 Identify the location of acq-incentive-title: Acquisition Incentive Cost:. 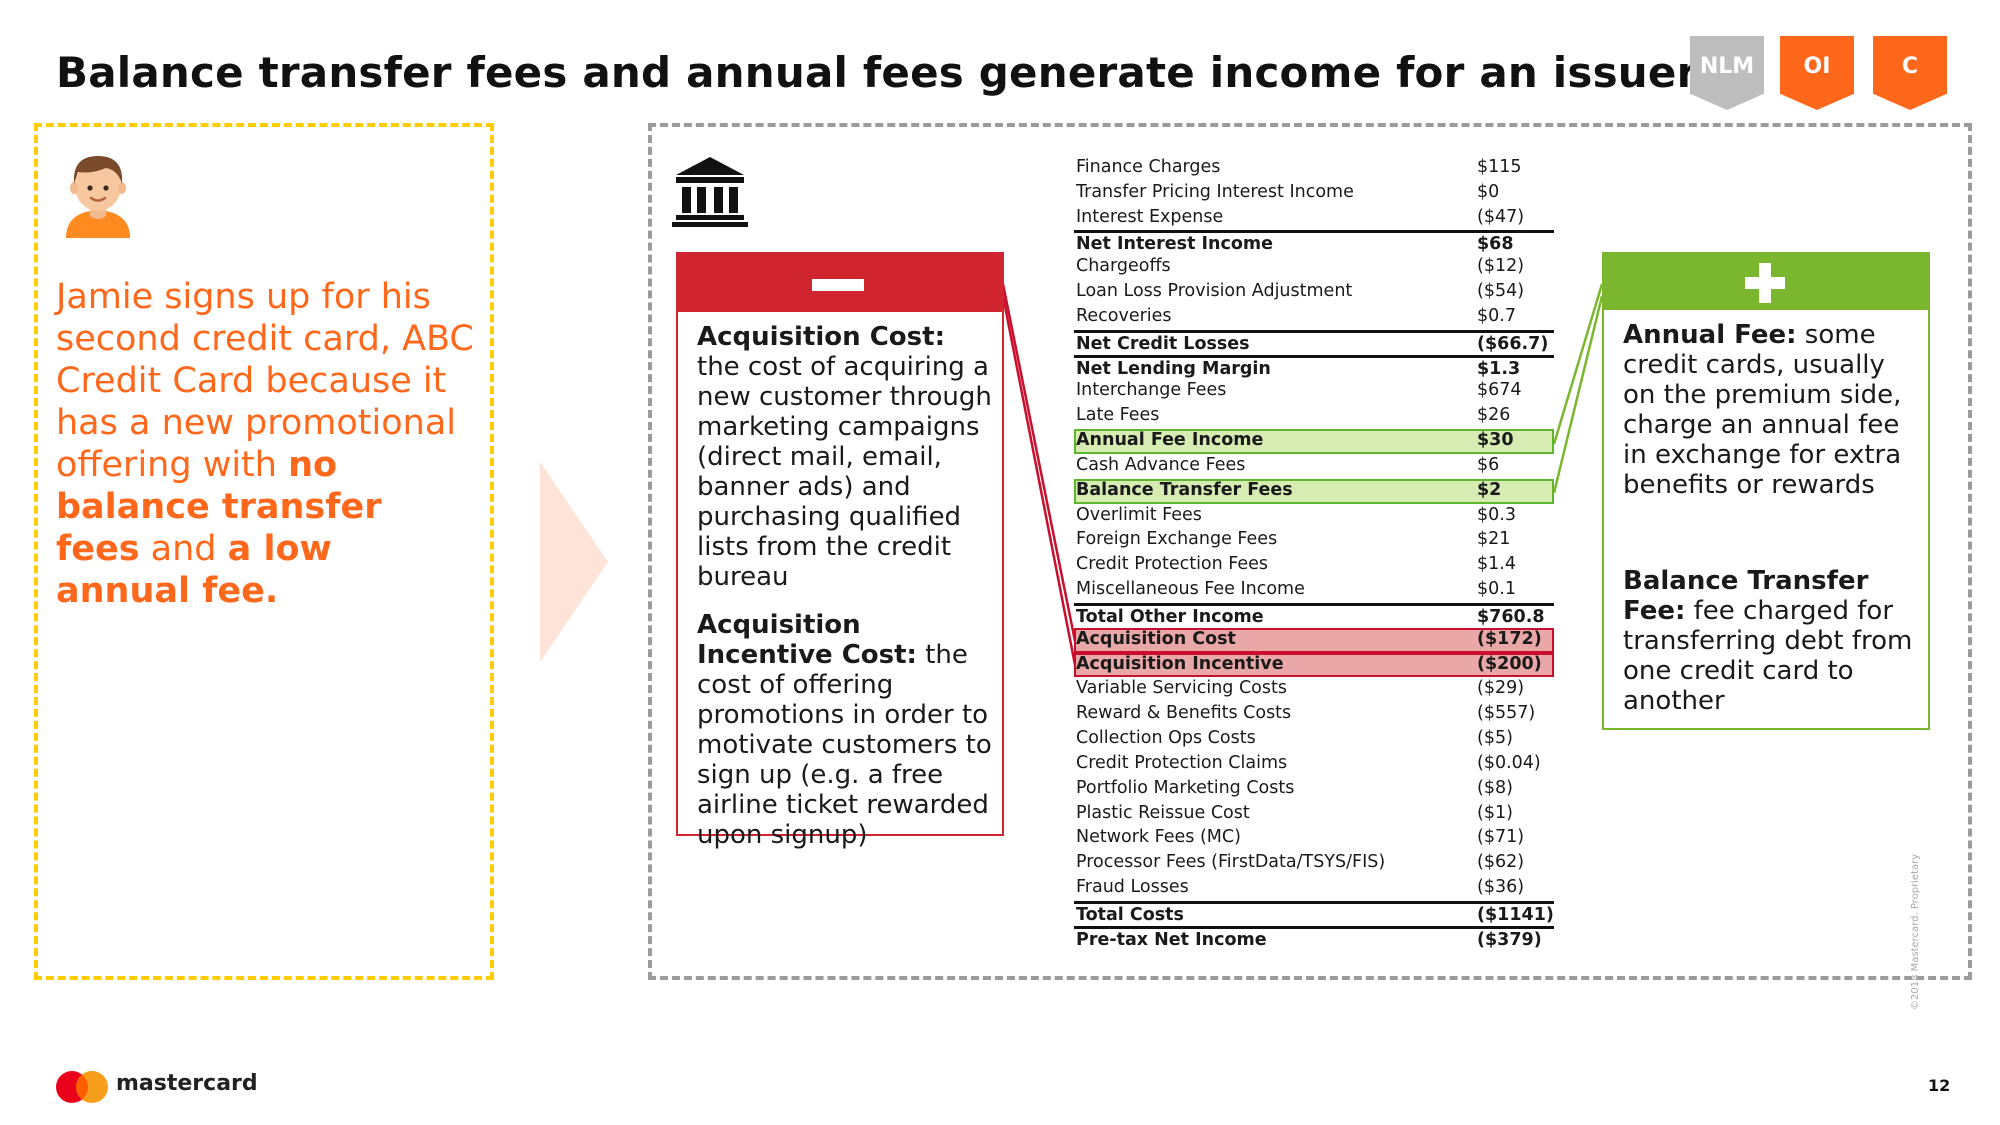
(807, 640).